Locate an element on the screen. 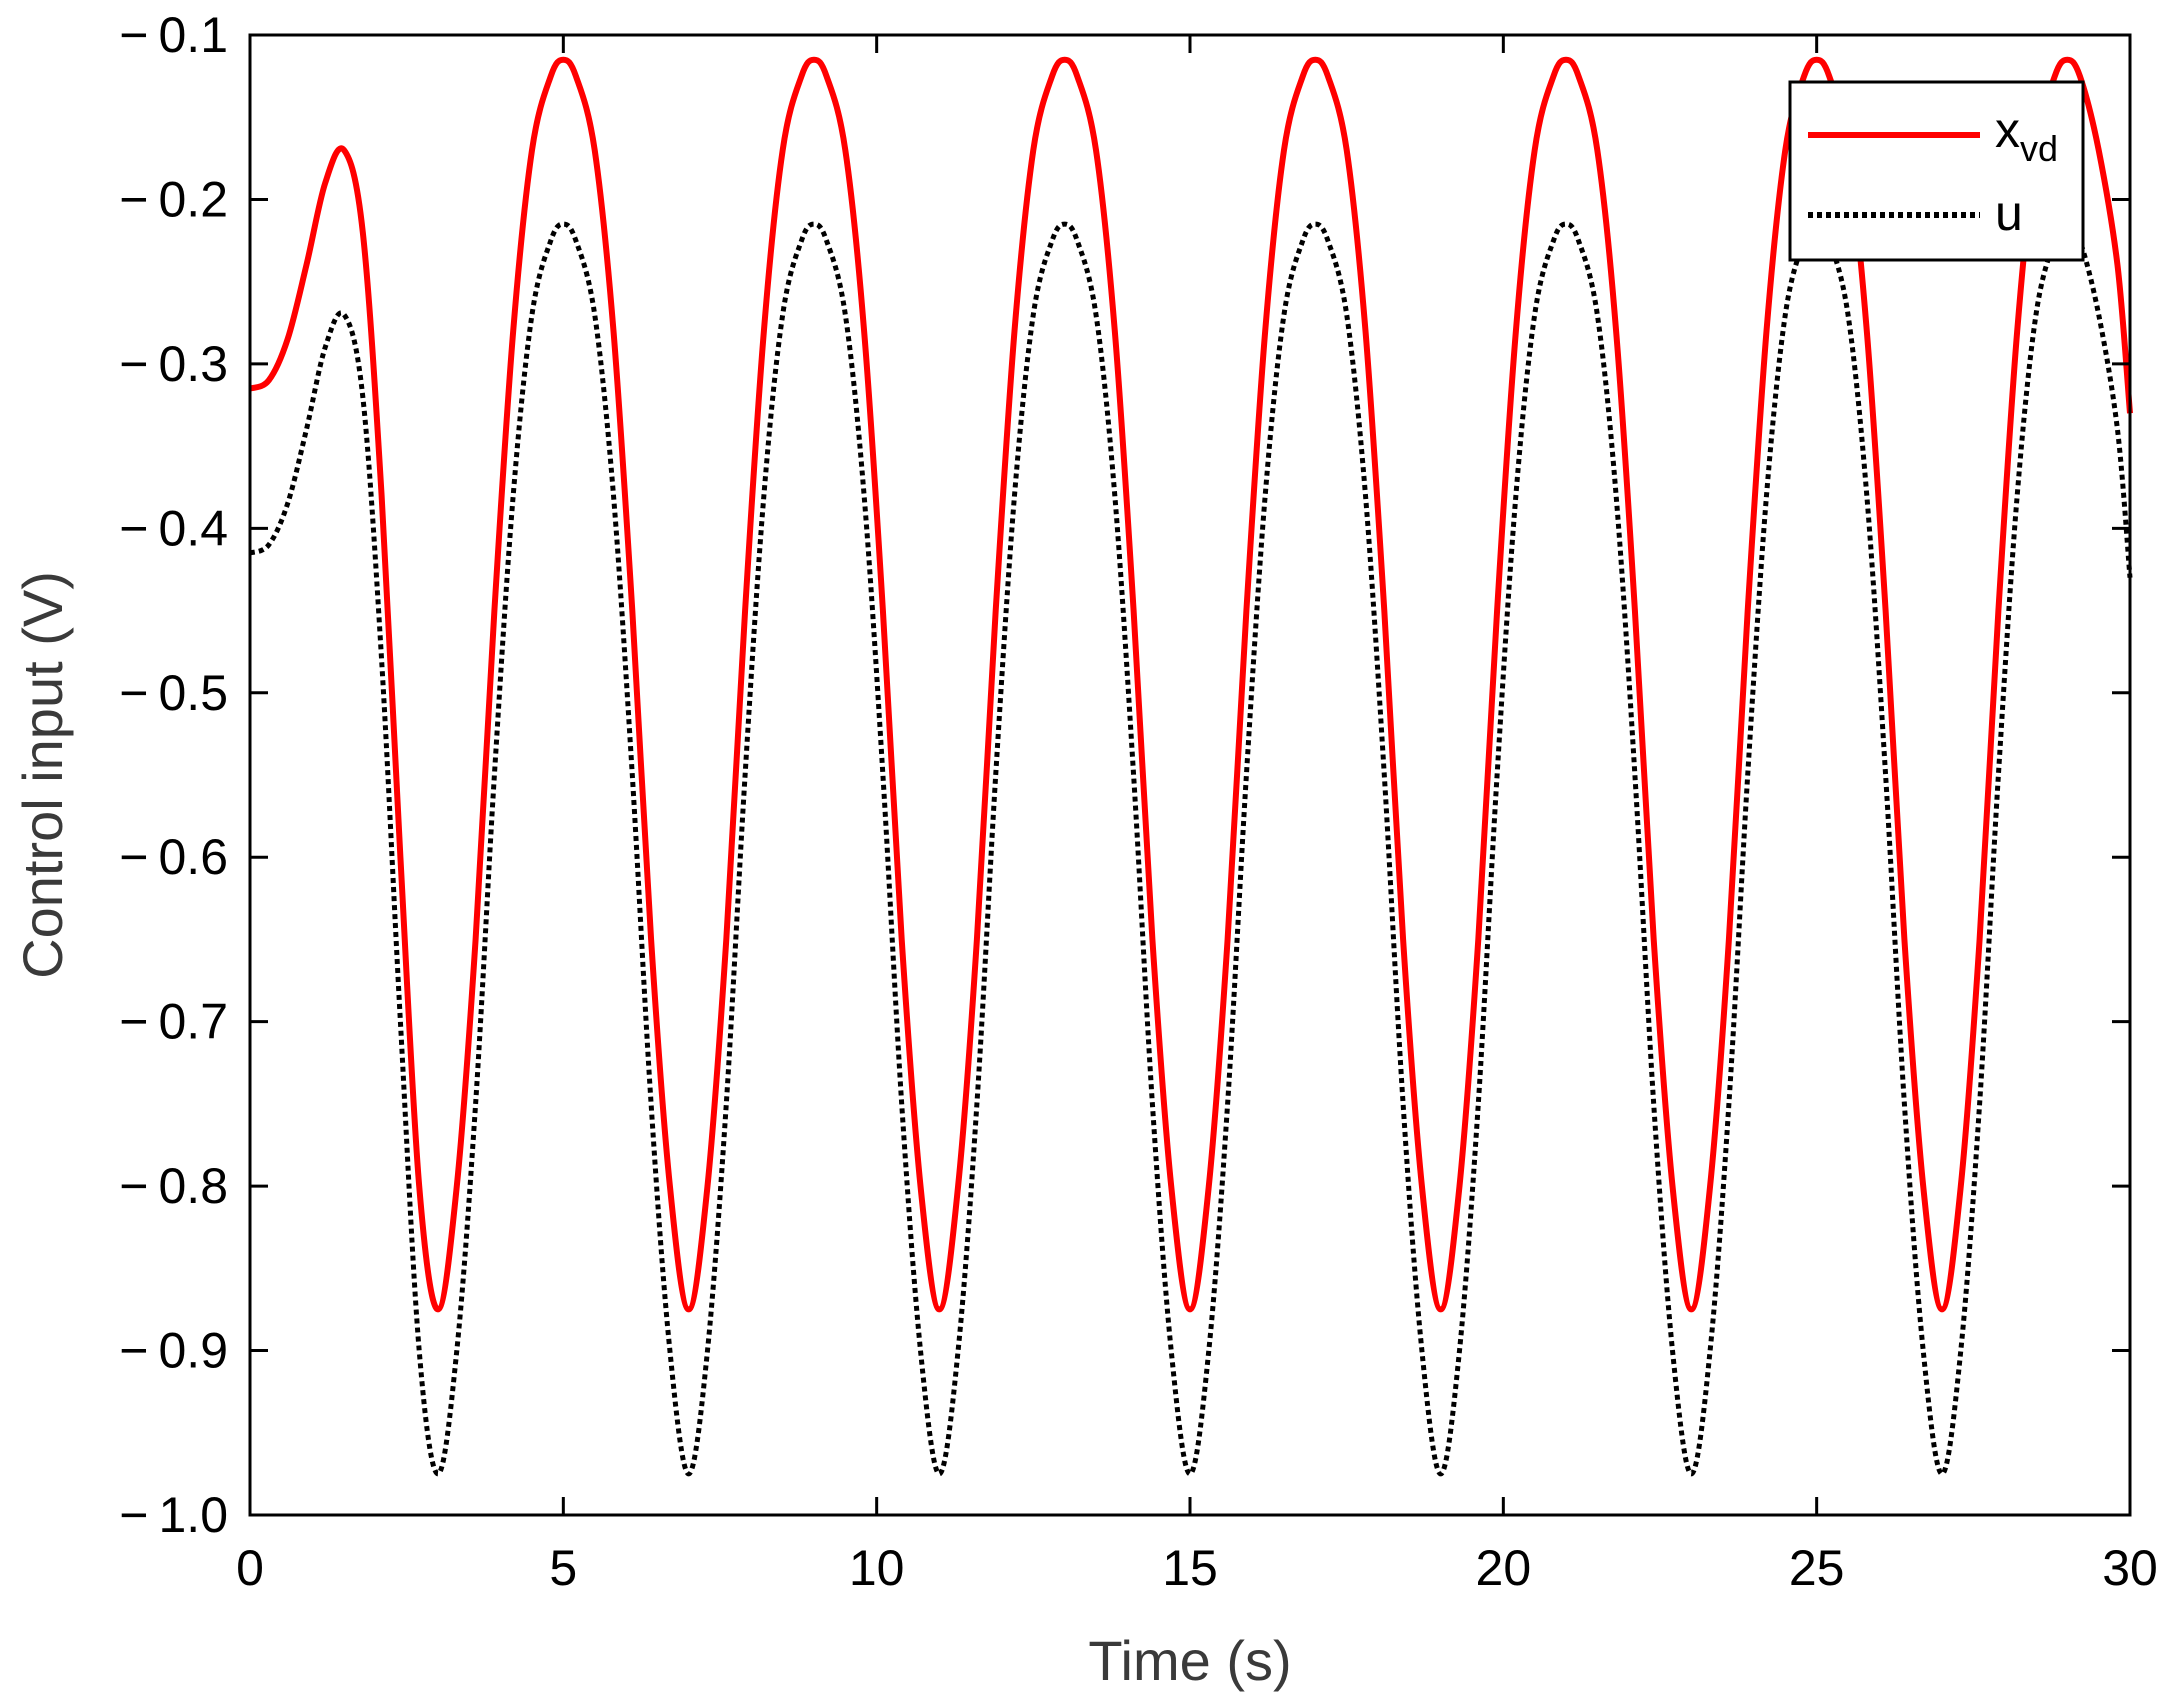 The width and height of the screenshot is (2167, 1694). legend-label-xvd-sub: vd is located at coordinates (2039, 148).